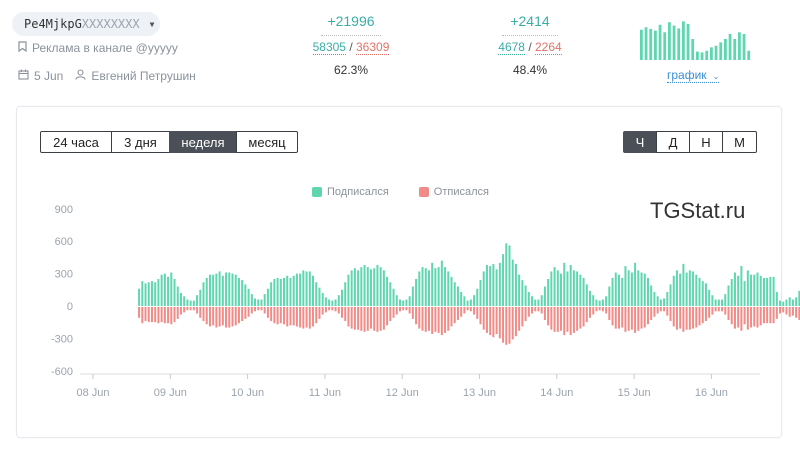  Describe the element at coordinates (739, 142) in the screenshot. I see `granularity-button-month: М` at that location.